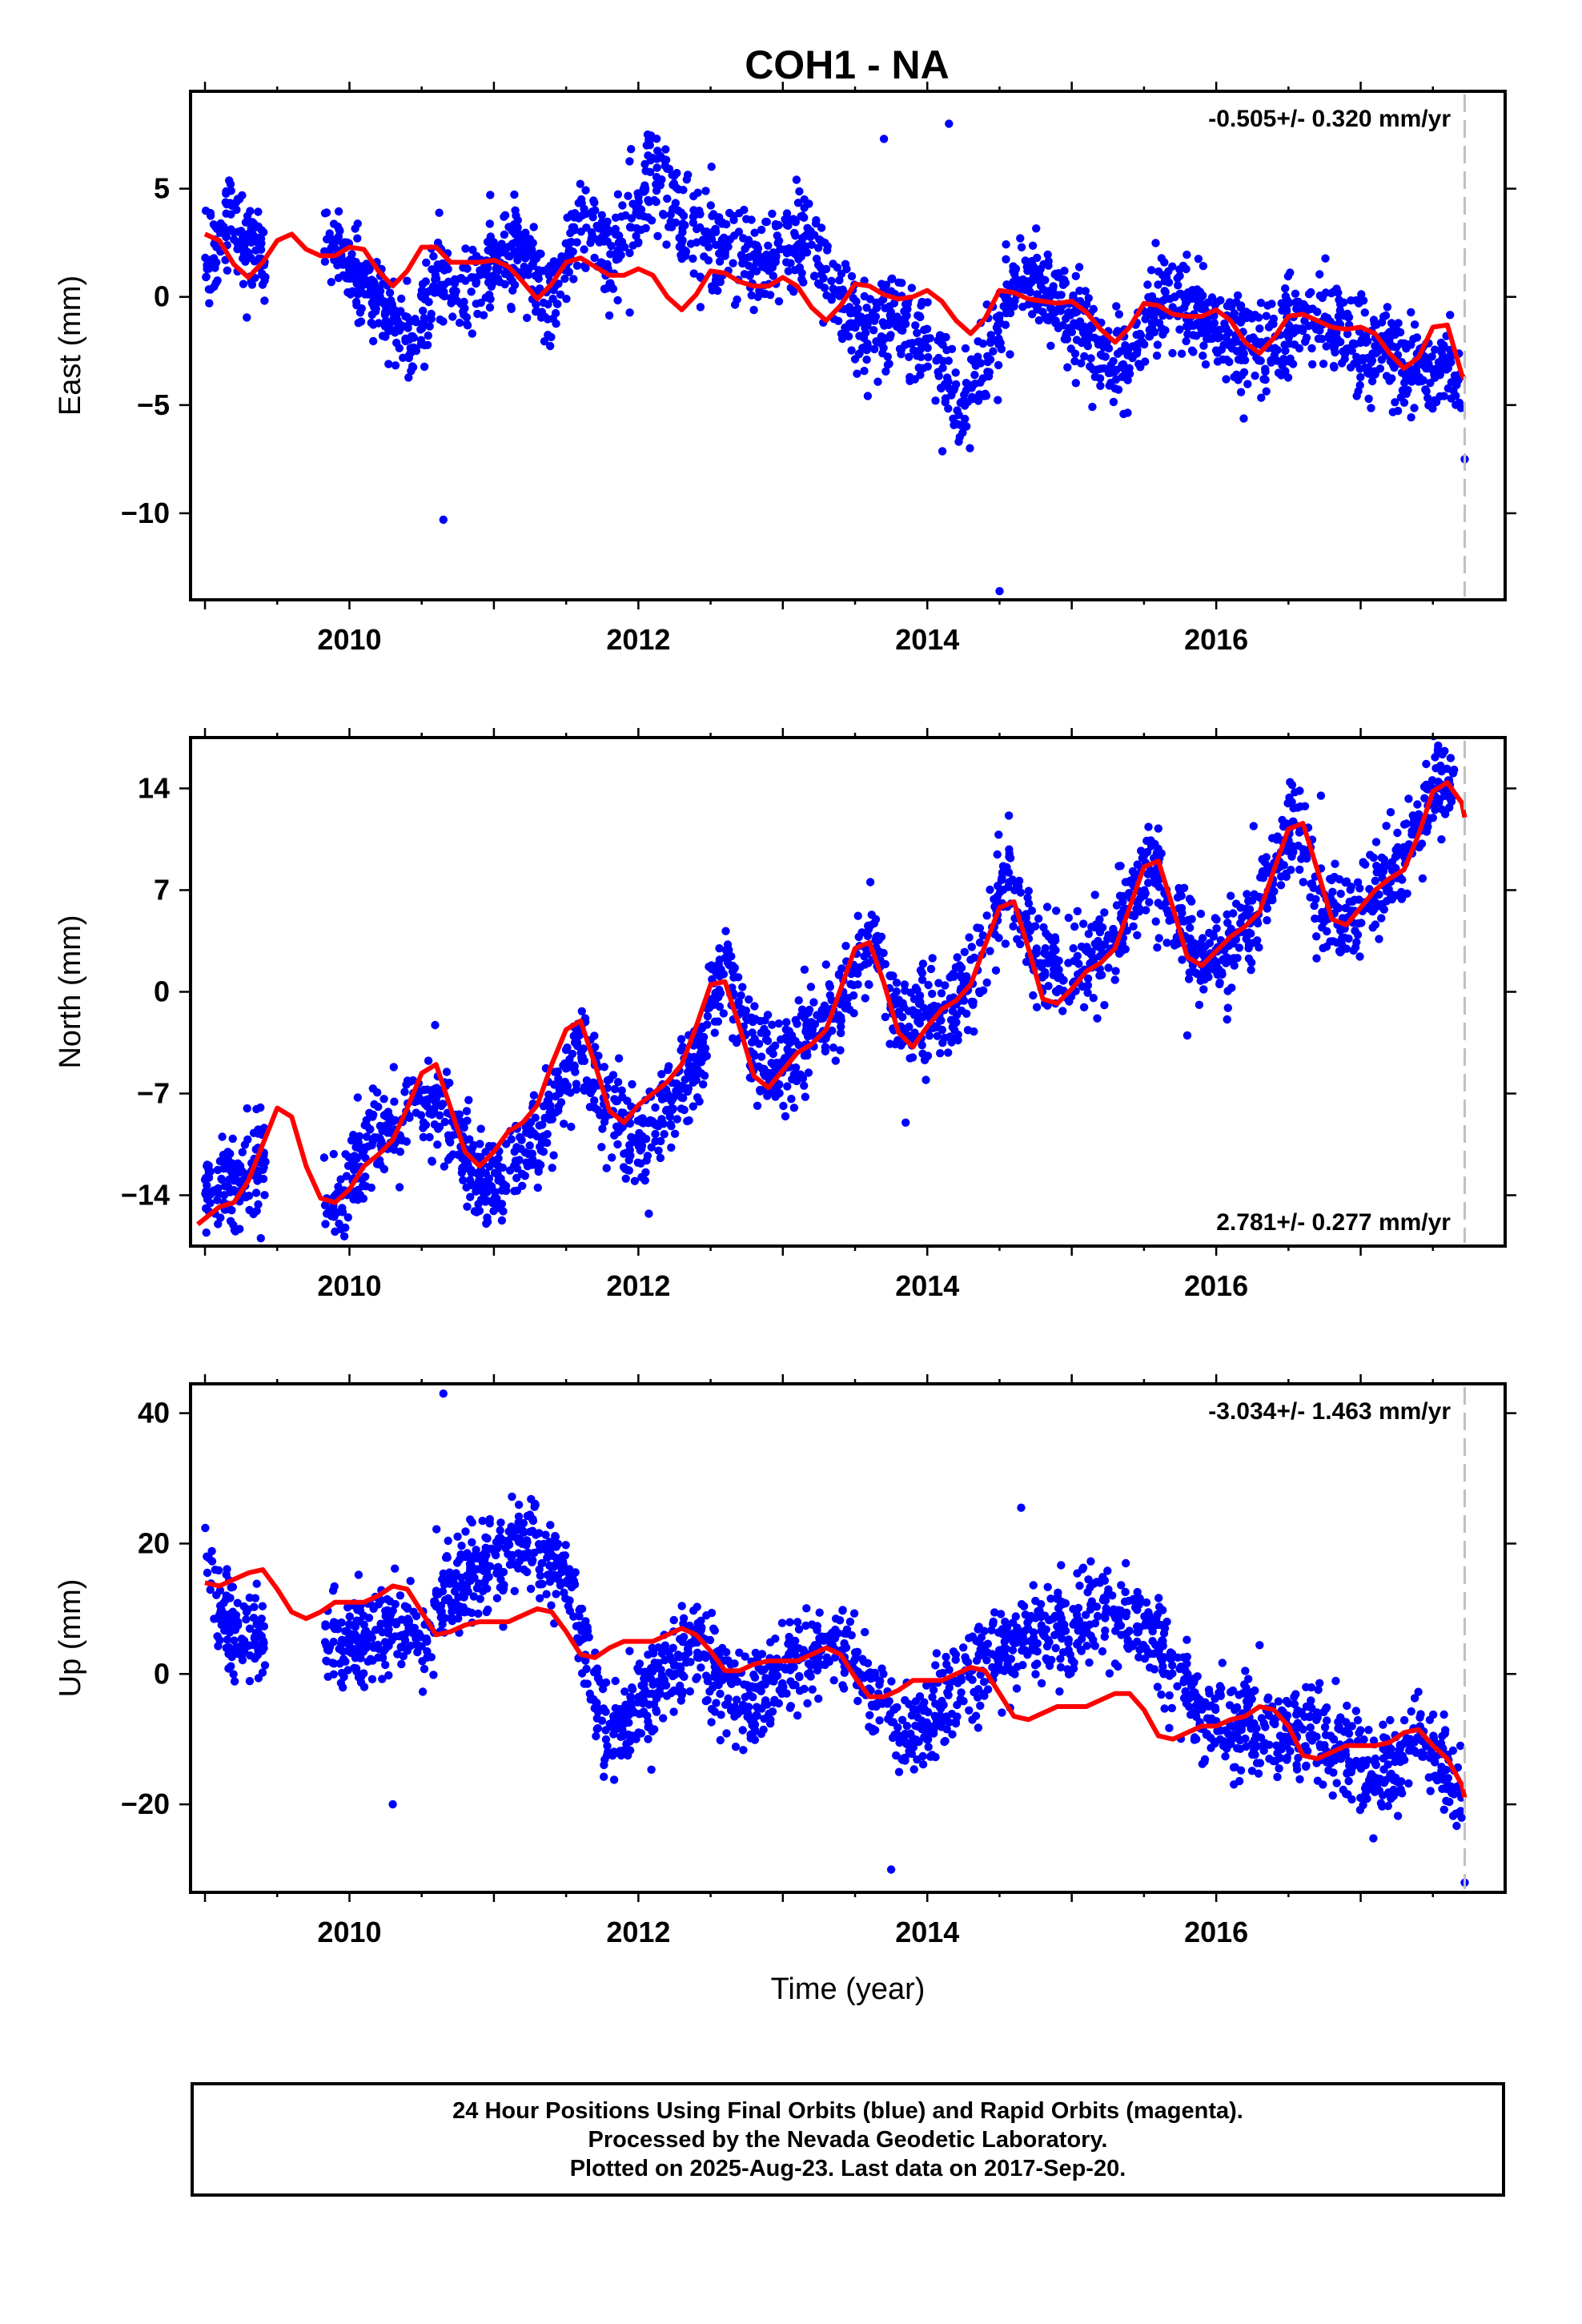 Image resolution: width=1582 pixels, height=2324 pixels. Describe the element at coordinates (145, 1195) in the screenshot. I see `y-tick-label: −14` at that location.